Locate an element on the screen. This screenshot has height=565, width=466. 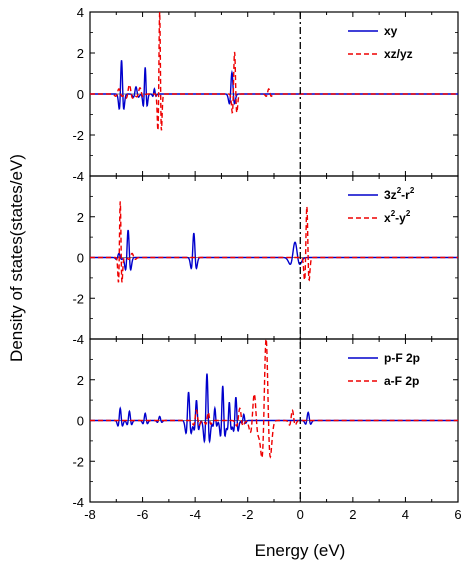
legend-label-1: 3z2-r2 is located at coordinates (399, 194).